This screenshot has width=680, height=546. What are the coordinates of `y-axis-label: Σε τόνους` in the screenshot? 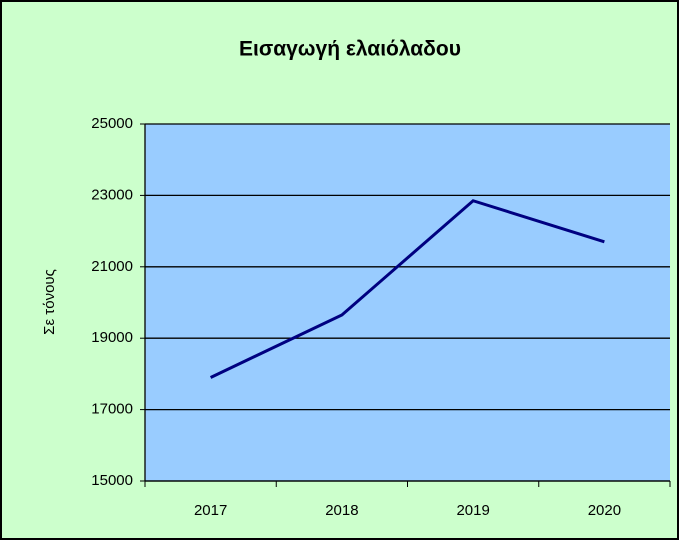 It's located at (49, 302).